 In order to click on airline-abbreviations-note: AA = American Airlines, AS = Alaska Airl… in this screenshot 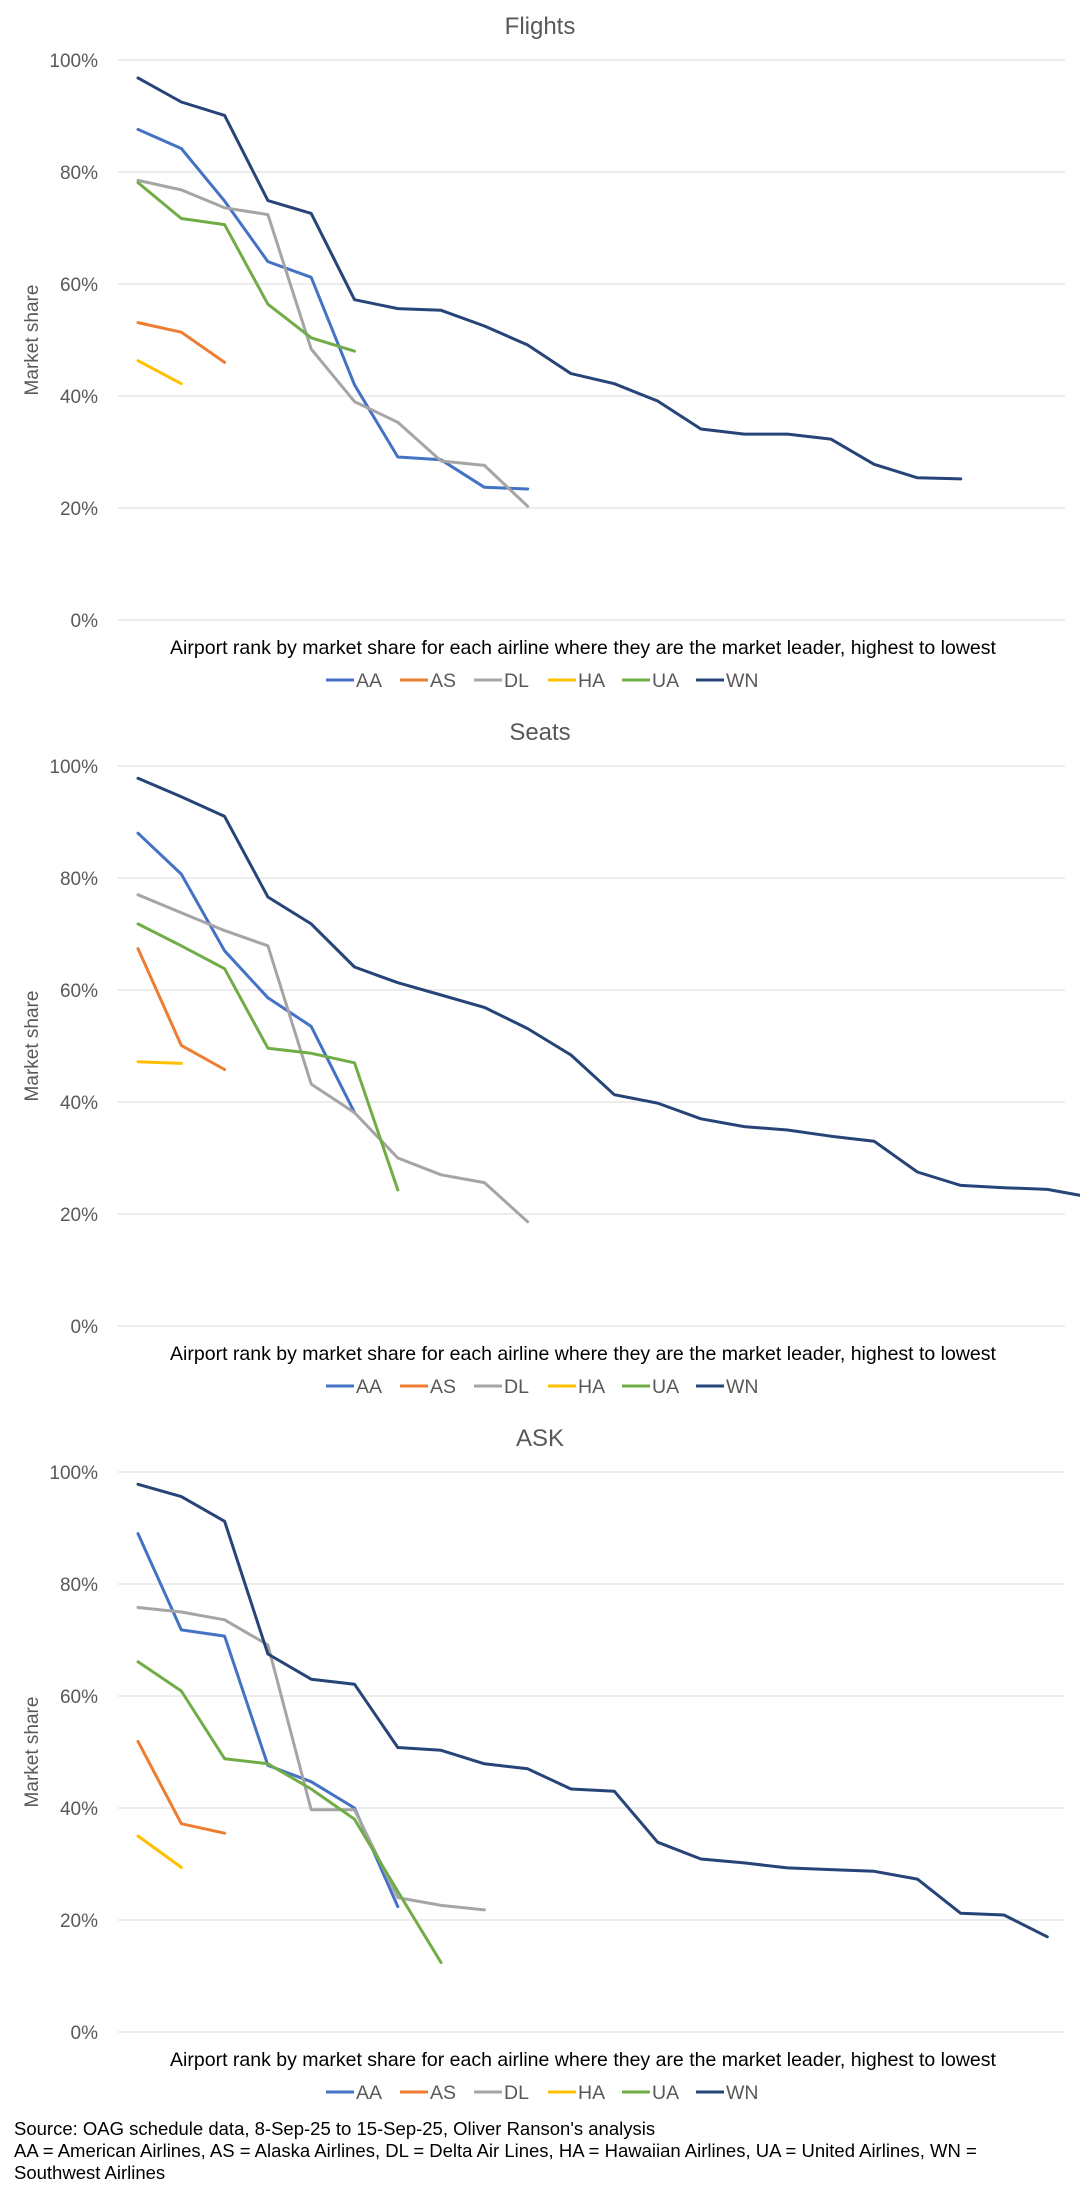, I will do `click(495, 2161)`.